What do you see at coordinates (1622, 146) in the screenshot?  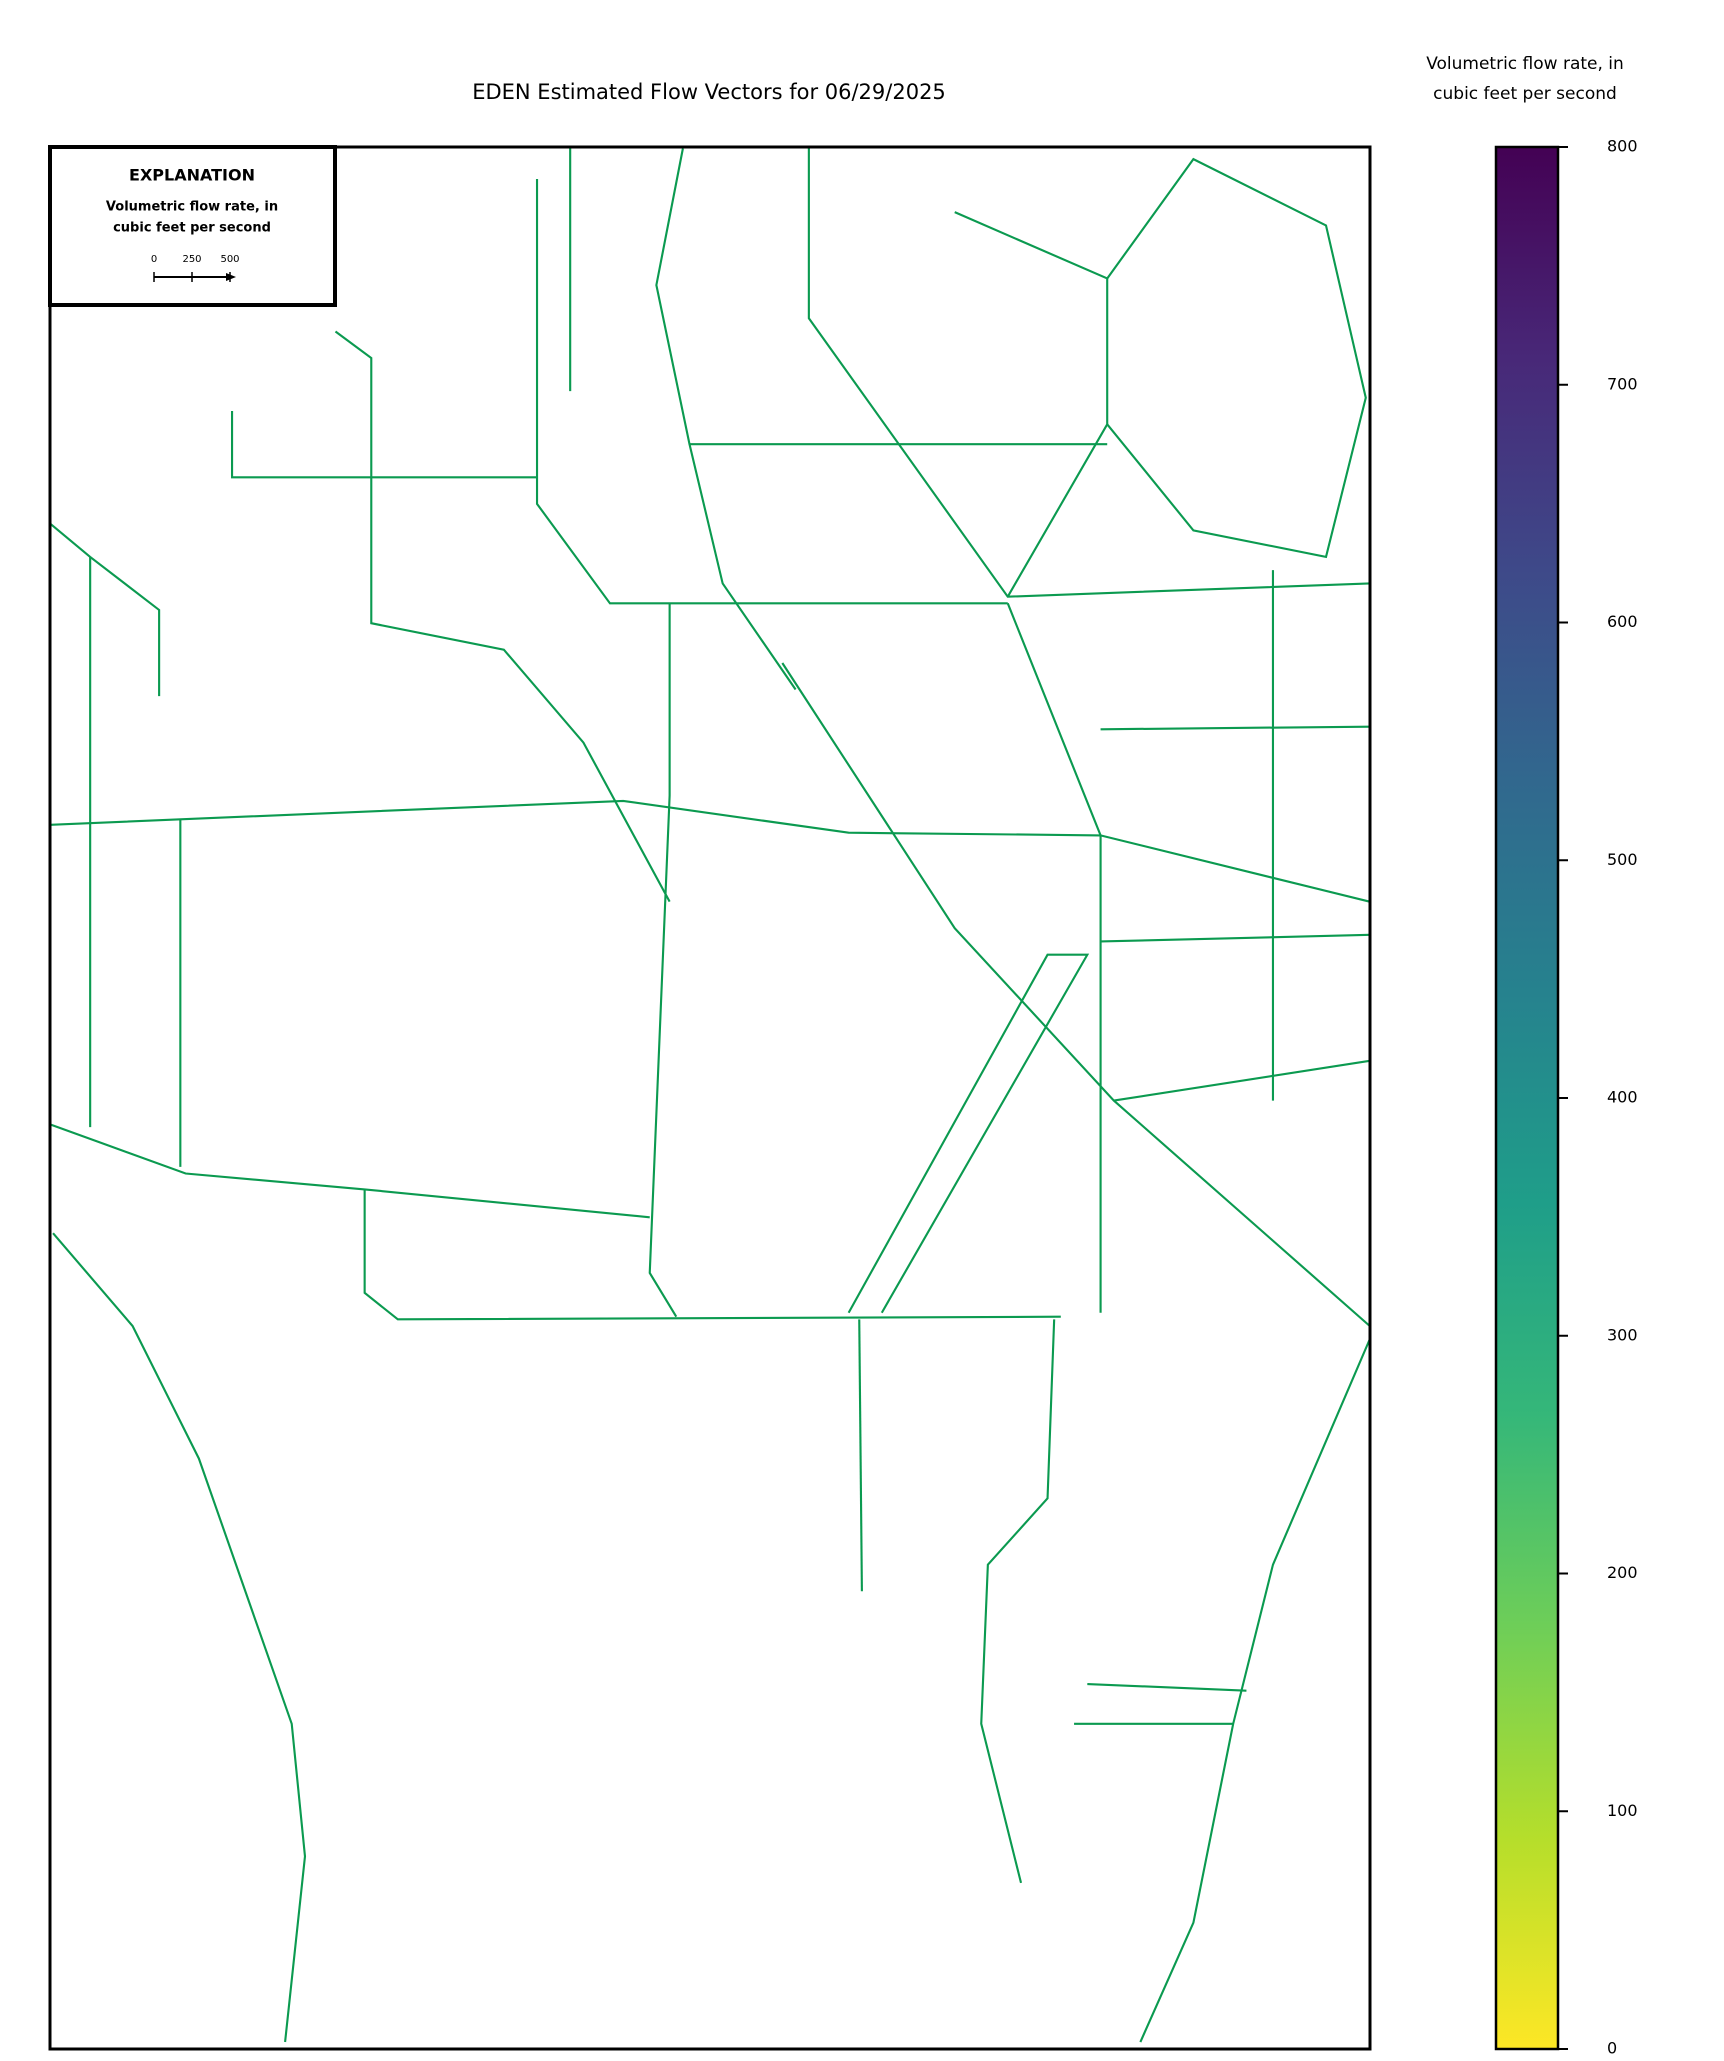 I see `colorbar-tick-label: 800` at bounding box center [1622, 146].